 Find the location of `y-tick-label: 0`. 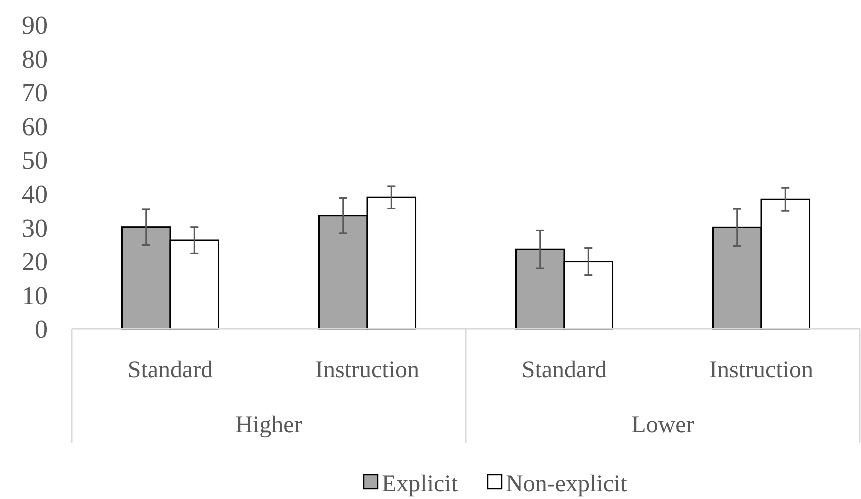

y-tick-label: 0 is located at coordinates (41, 329).